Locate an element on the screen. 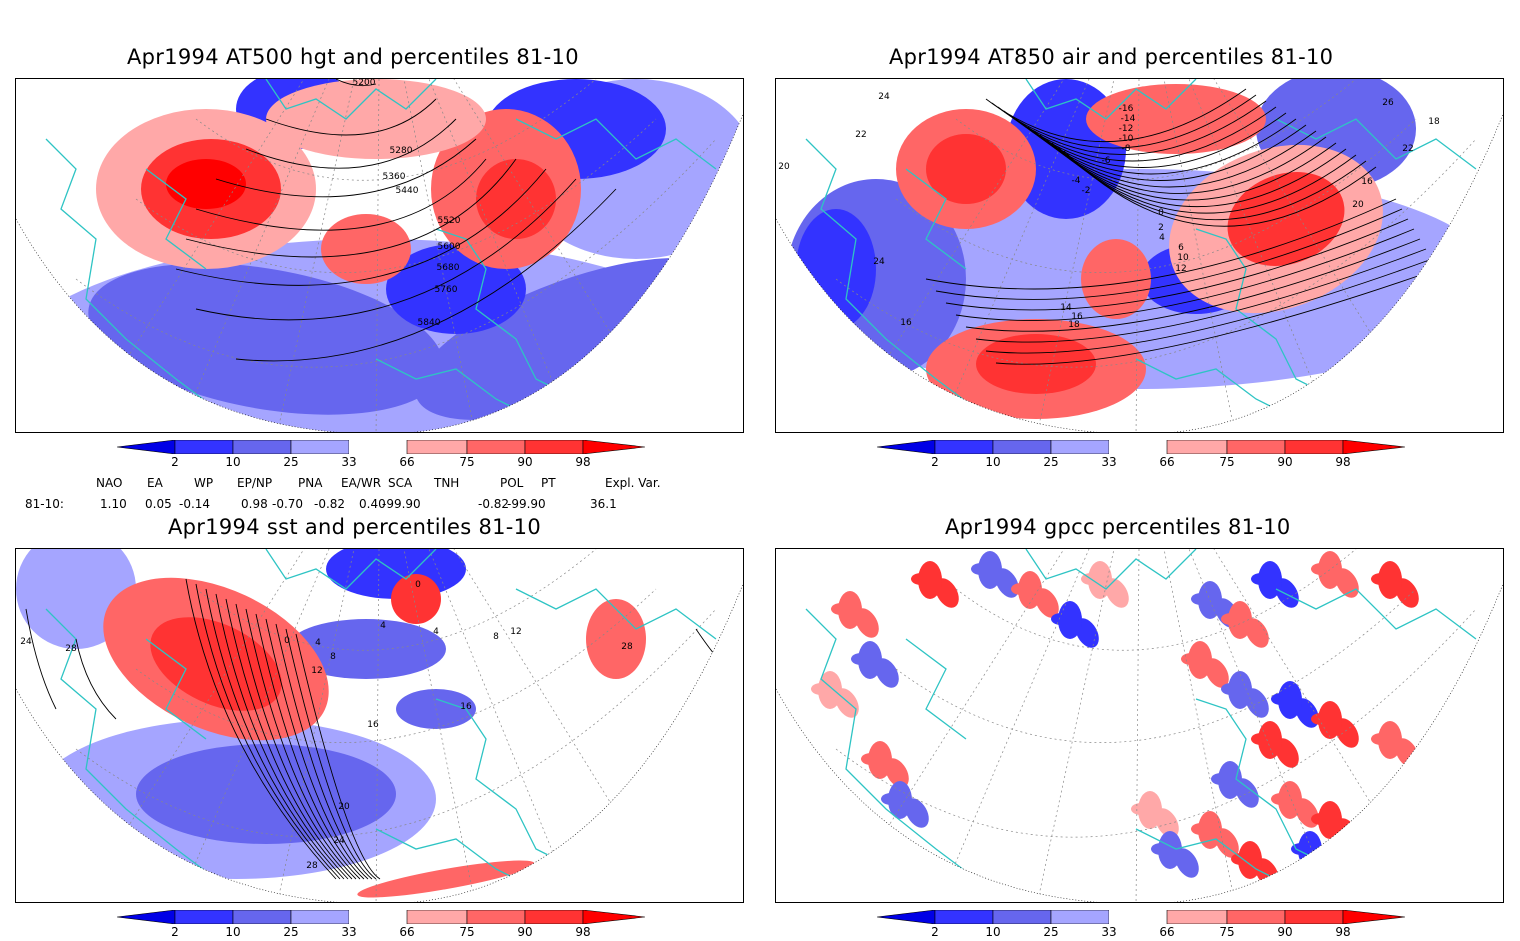 The image size is (1520, 941). contour-label: -12 is located at coordinates (1126, 129).